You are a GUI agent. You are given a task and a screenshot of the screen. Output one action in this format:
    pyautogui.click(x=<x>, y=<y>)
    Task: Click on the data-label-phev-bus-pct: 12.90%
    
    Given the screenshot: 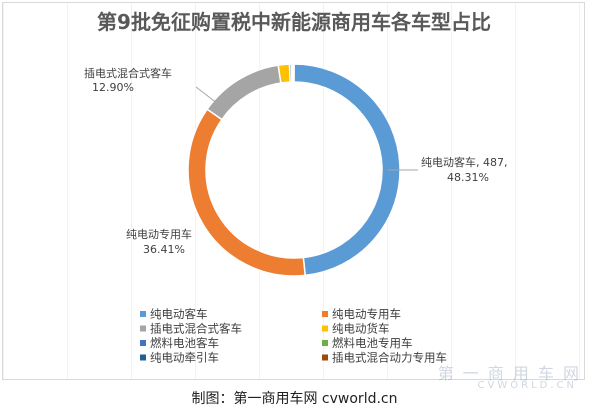 What is the action you would take?
    pyautogui.click(x=113, y=87)
    